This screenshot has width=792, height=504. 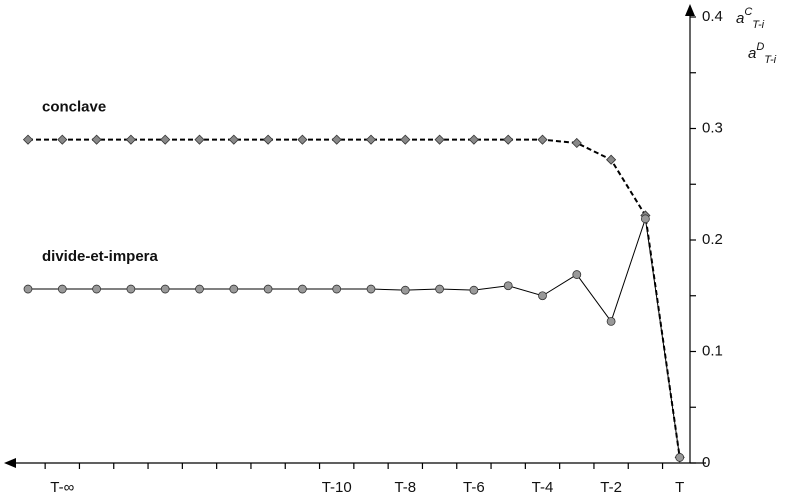 I want to click on series-label: divide-et-impera, so click(x=100, y=256).